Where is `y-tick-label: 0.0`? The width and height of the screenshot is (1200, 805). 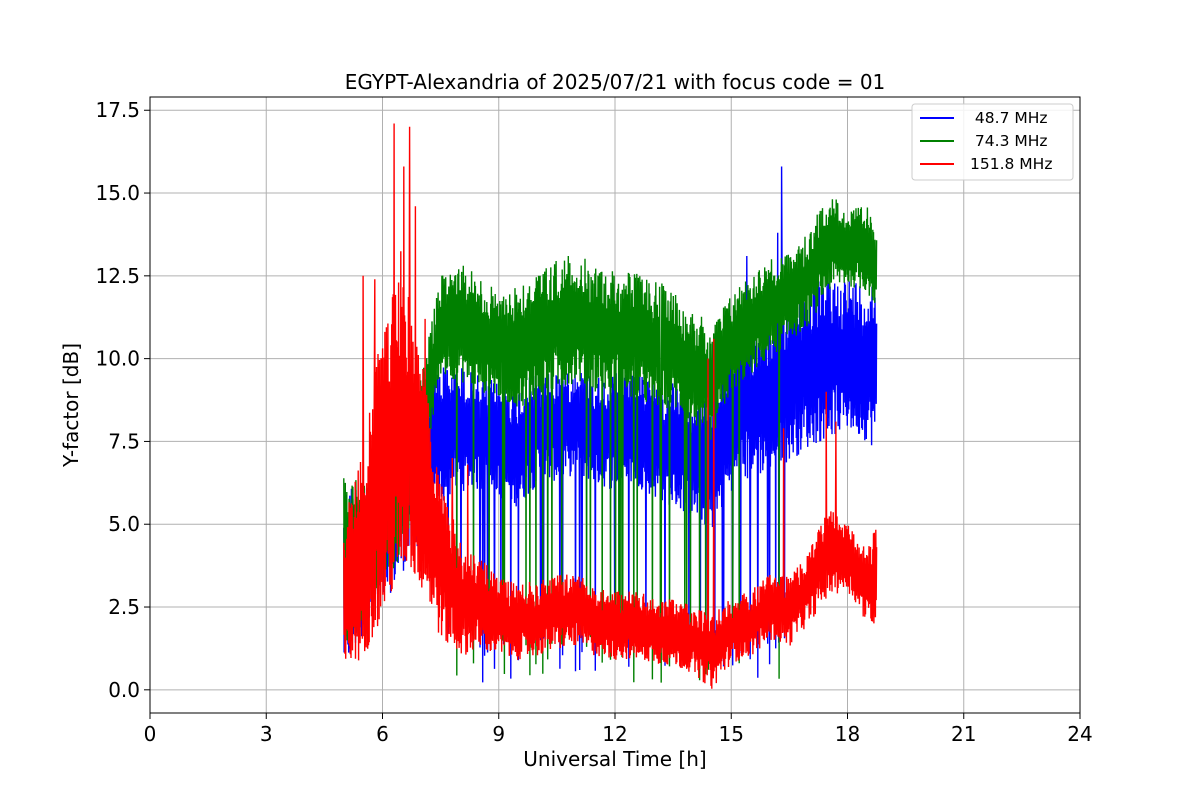 y-tick-label: 0.0 is located at coordinates (124, 690).